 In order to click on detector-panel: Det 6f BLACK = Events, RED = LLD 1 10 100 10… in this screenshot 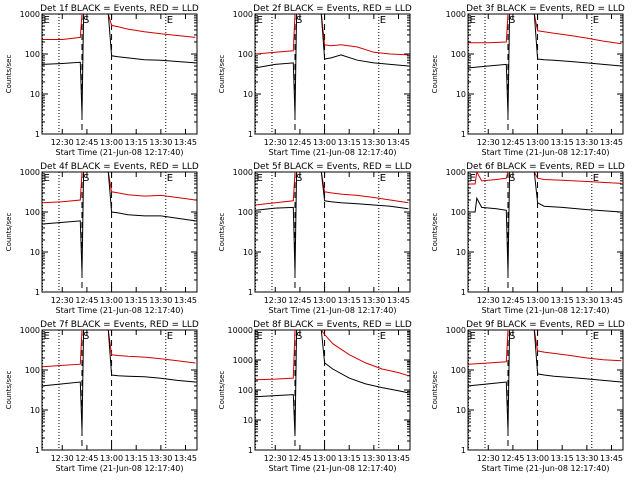, I will do `click(528, 238)`.